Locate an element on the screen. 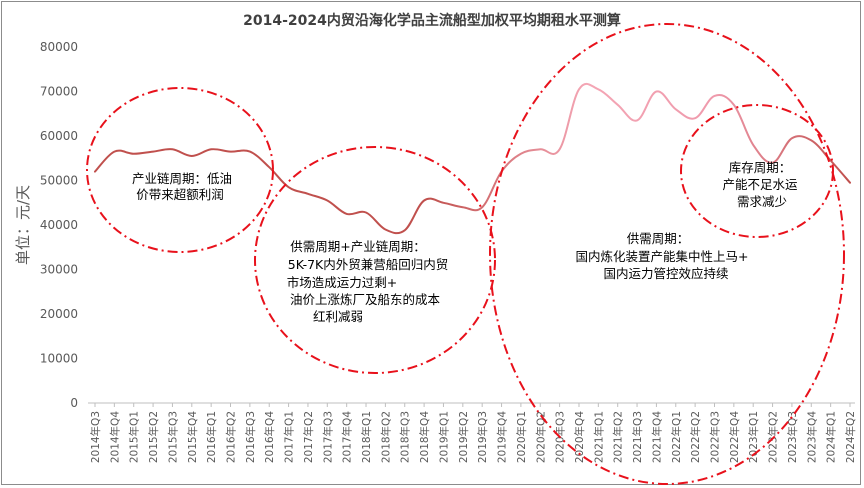  x-tick-label: 2016年Q4 is located at coordinates (269, 437).